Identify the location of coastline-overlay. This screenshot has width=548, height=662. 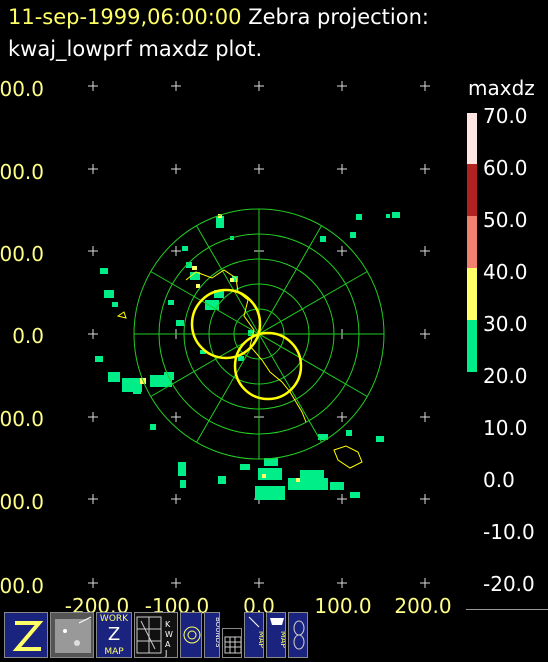
(239, 369).